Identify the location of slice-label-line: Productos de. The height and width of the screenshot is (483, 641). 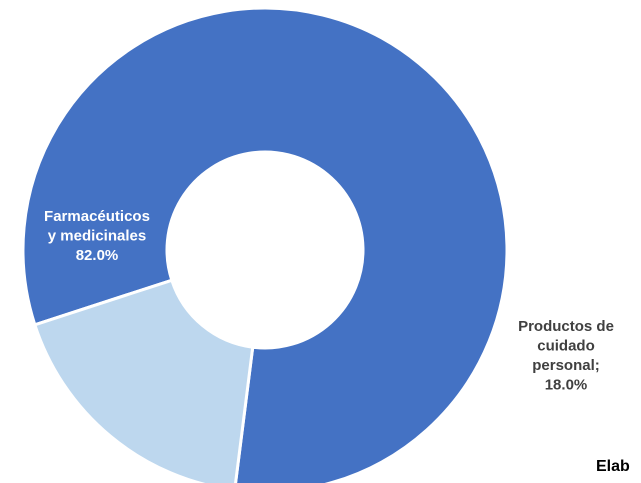
(566, 326).